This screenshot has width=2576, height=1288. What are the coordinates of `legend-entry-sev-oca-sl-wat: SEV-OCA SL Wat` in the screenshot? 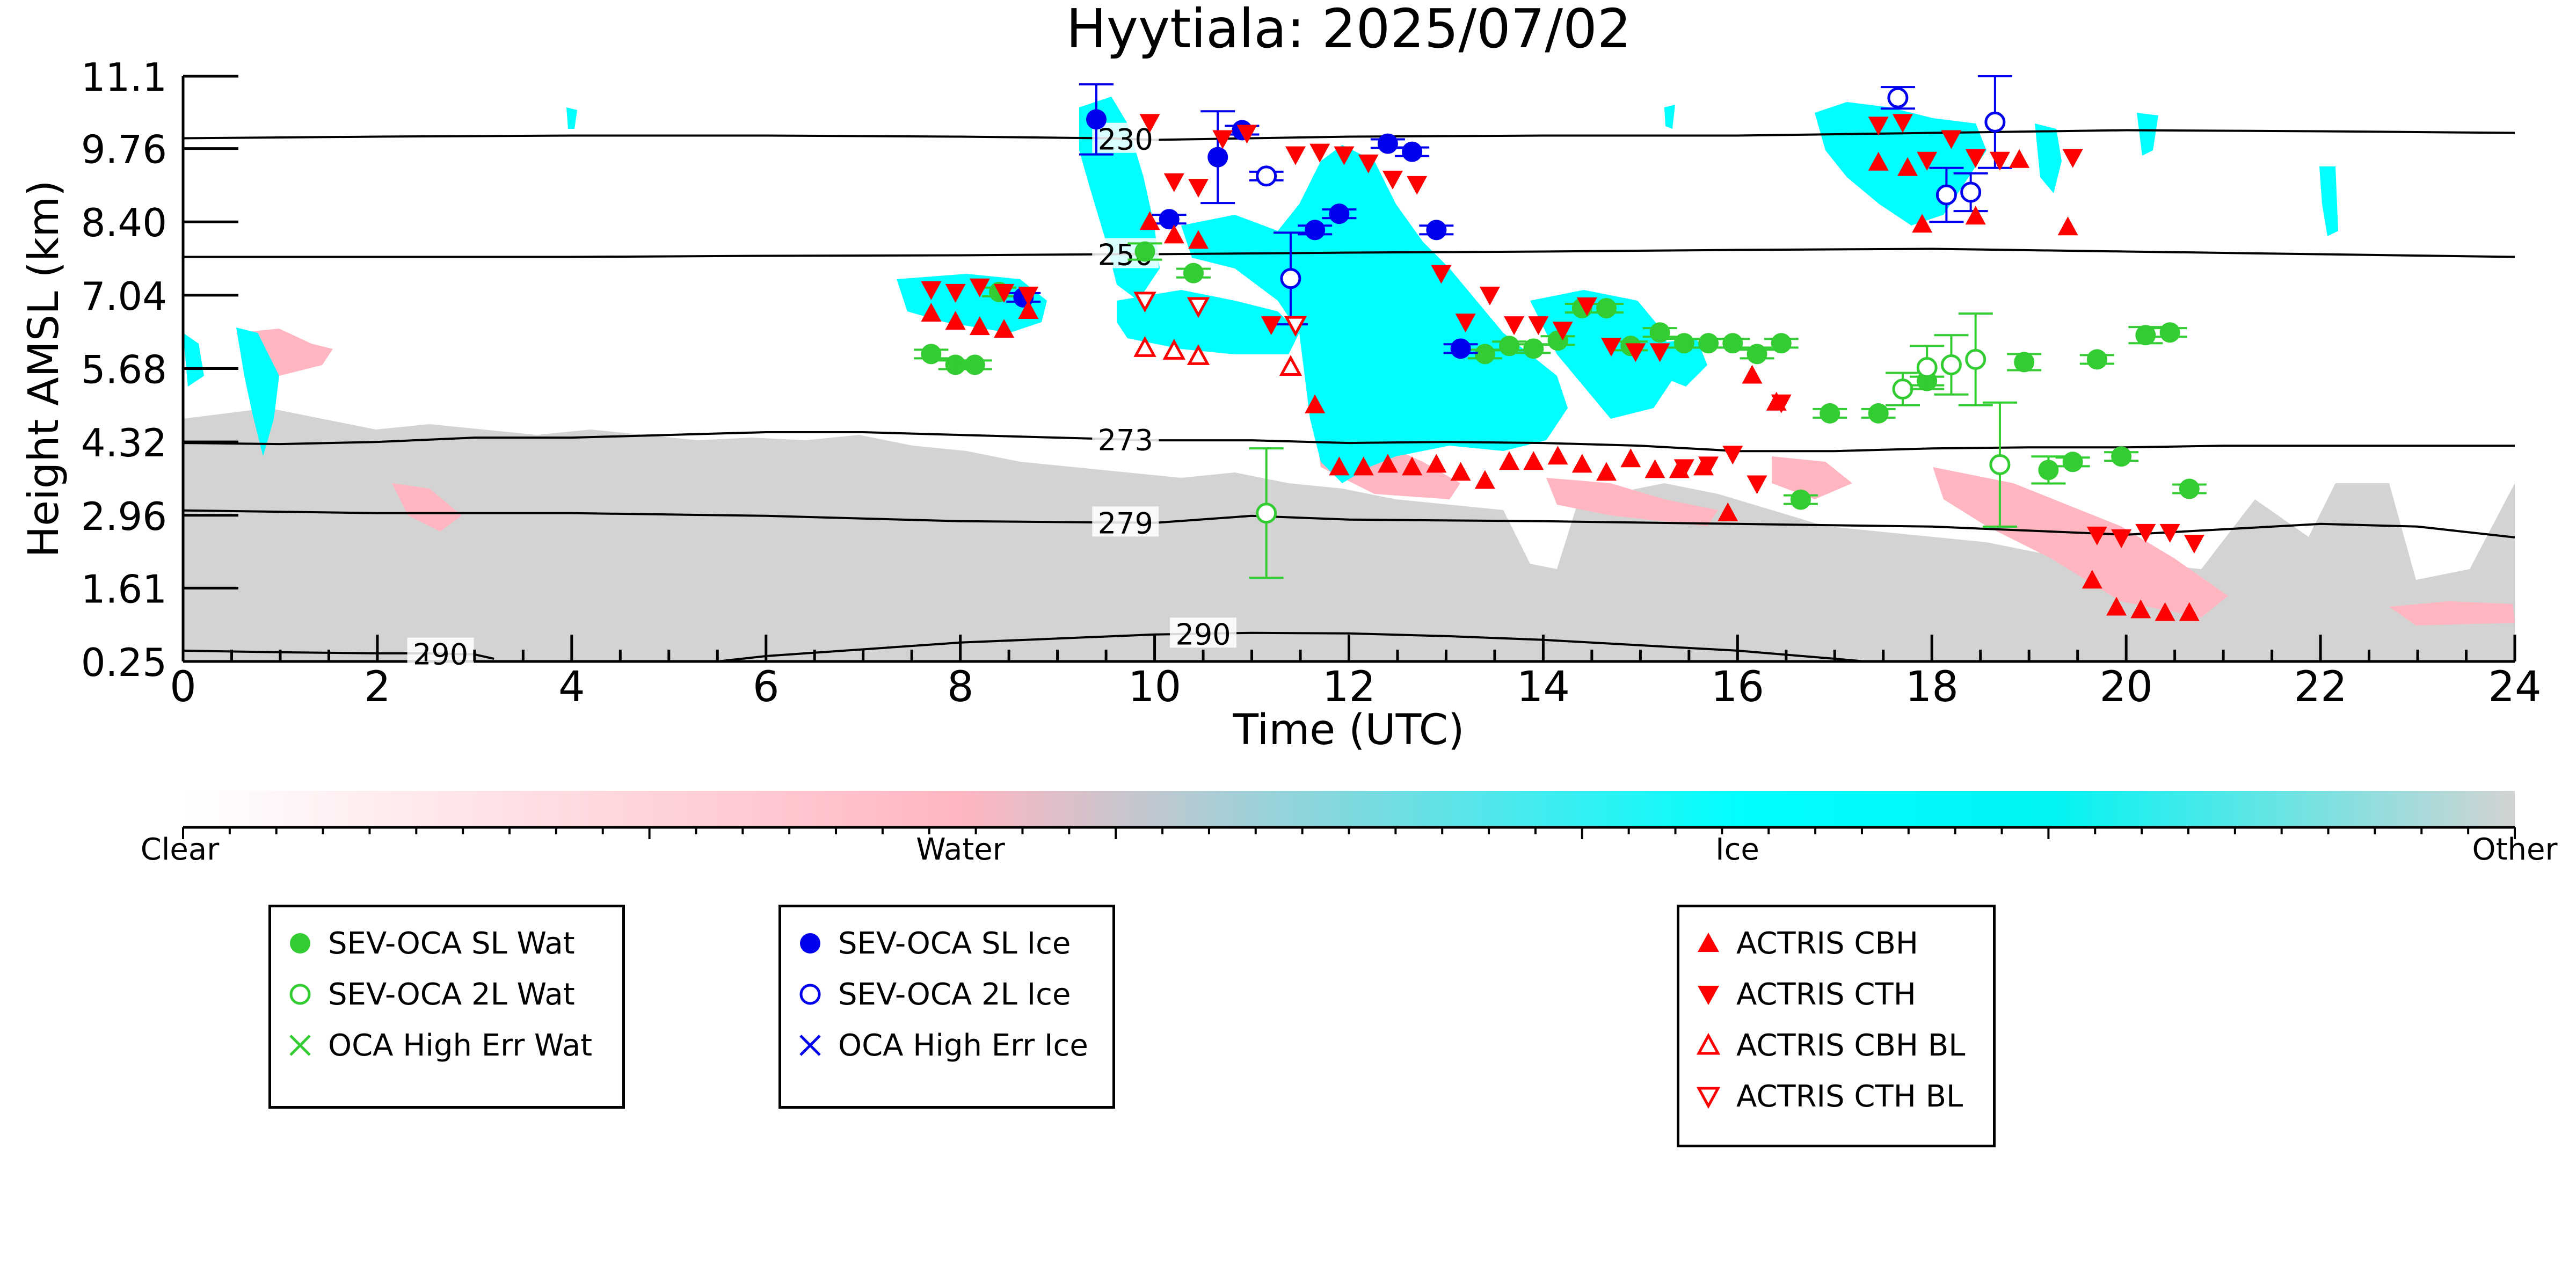 It's located at (429, 943).